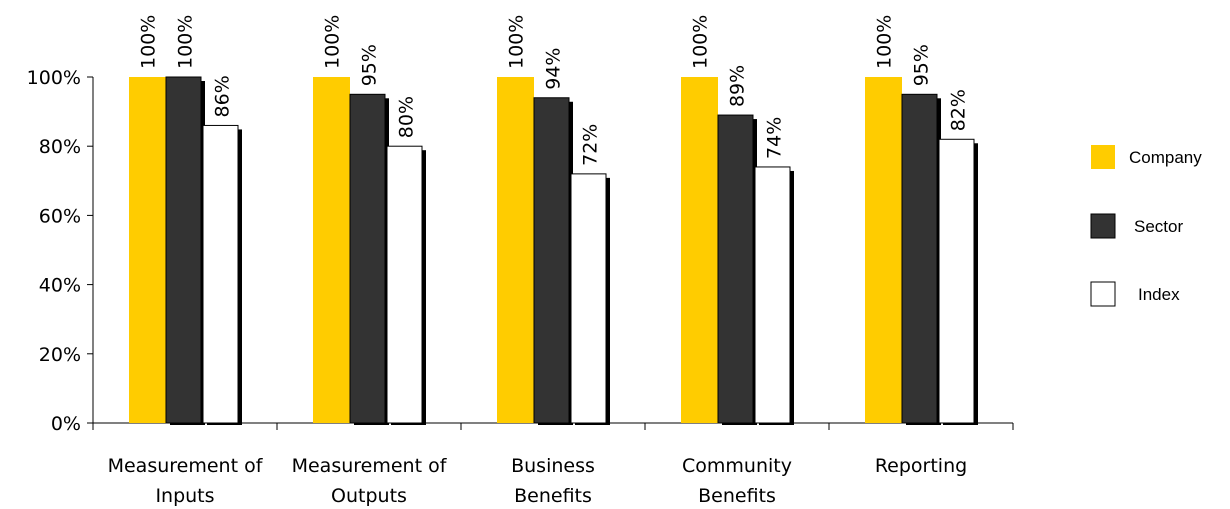  Describe the element at coordinates (738, 86) in the screenshot. I see `data-label: 89%` at that location.